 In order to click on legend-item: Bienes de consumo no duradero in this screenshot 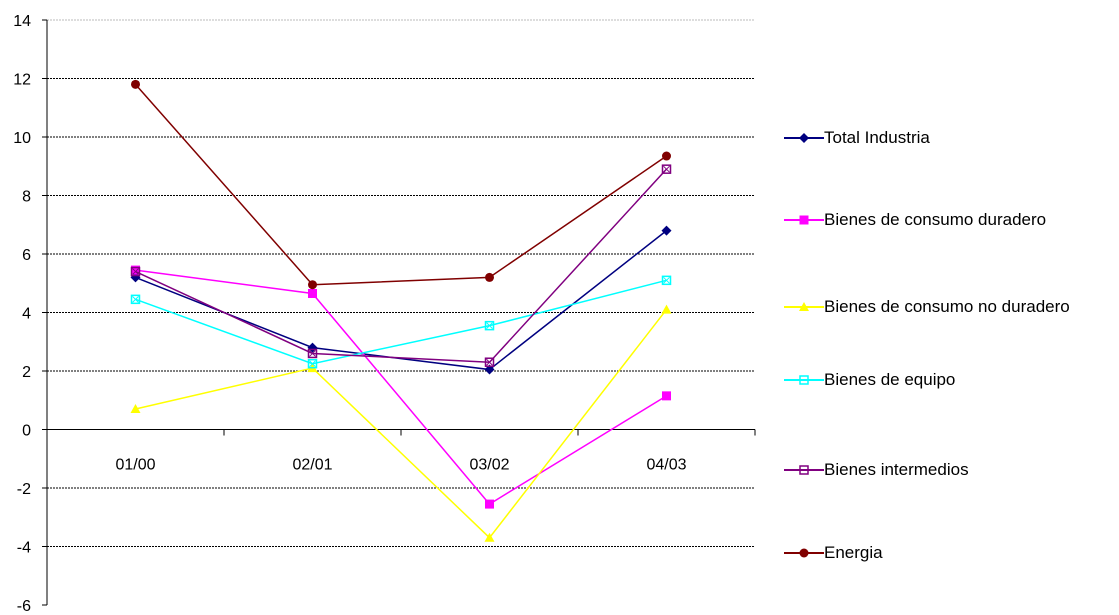, I will do `click(937, 317)`.